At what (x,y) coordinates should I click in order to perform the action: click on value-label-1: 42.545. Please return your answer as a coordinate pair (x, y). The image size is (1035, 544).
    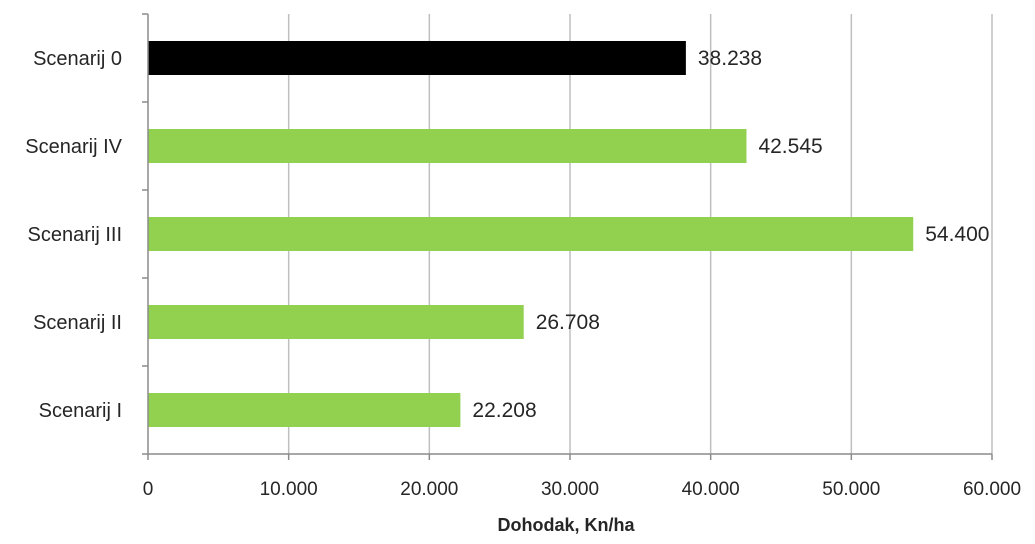
    Looking at the image, I should click on (790, 146).